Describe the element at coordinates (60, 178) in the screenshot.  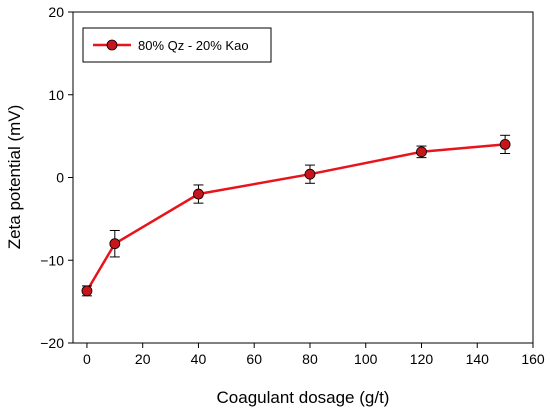
I see `y-tick-label: 0` at that location.